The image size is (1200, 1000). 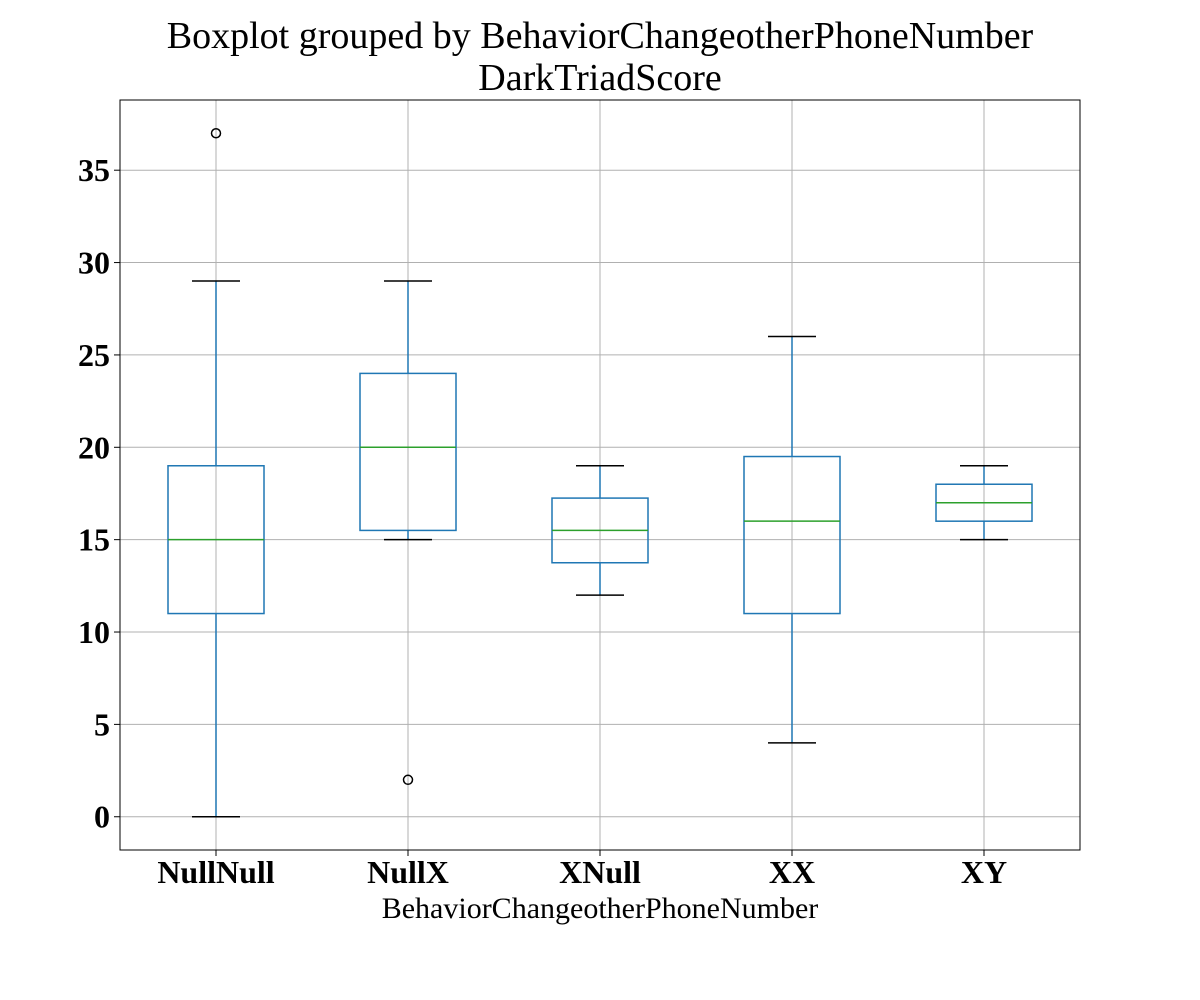 What do you see at coordinates (792, 872) in the screenshot?
I see `x-tick-label: XX` at bounding box center [792, 872].